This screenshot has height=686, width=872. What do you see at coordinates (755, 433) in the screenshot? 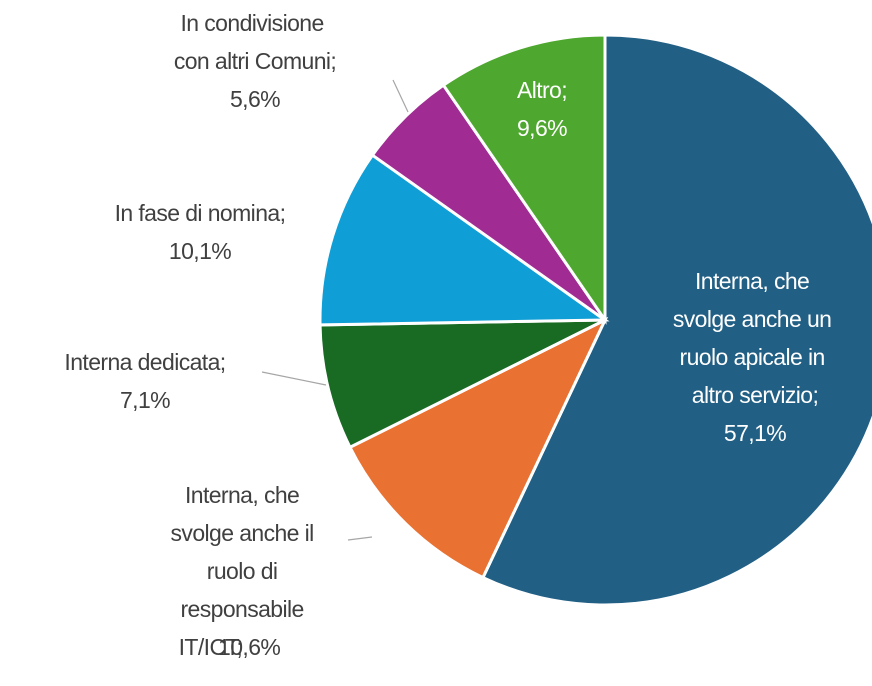
I see `value-label: 57,1%` at bounding box center [755, 433].